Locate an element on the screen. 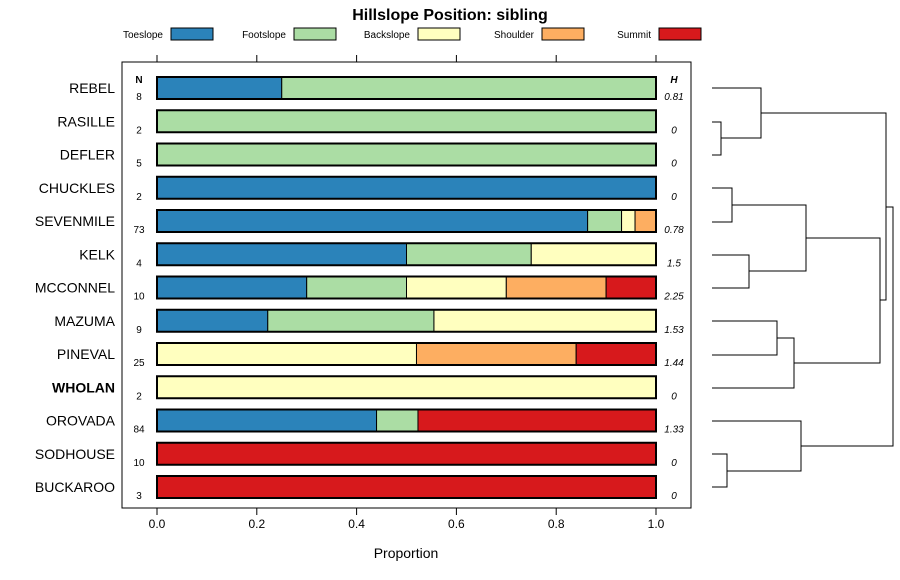 This screenshot has width=900, height=580. row-chuckles: CHUCKLES 2 0 is located at coordinates (358, 189).